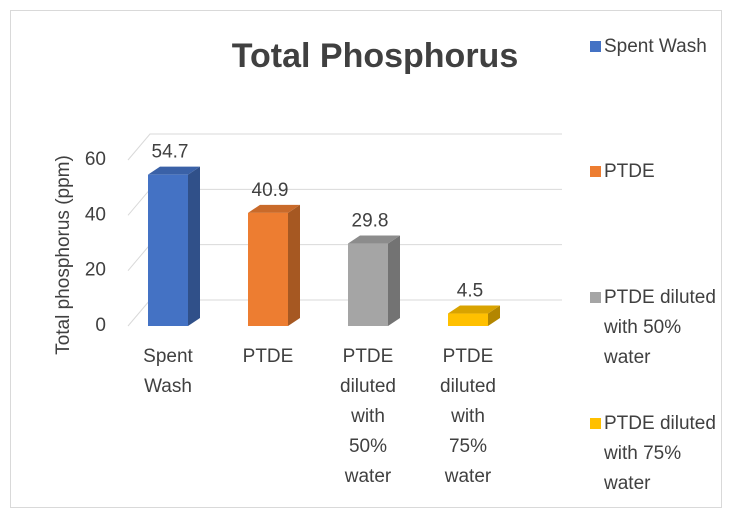  I want to click on y-tick-label: 0, so click(100, 325).